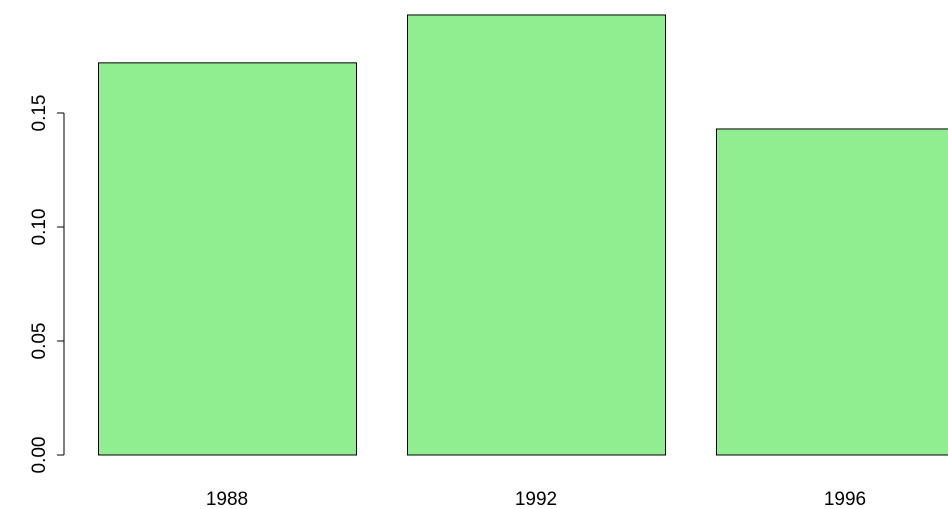 This screenshot has height=509, width=948. What do you see at coordinates (39, 227) in the screenshot?
I see `y-tick-label: 0.10` at bounding box center [39, 227].